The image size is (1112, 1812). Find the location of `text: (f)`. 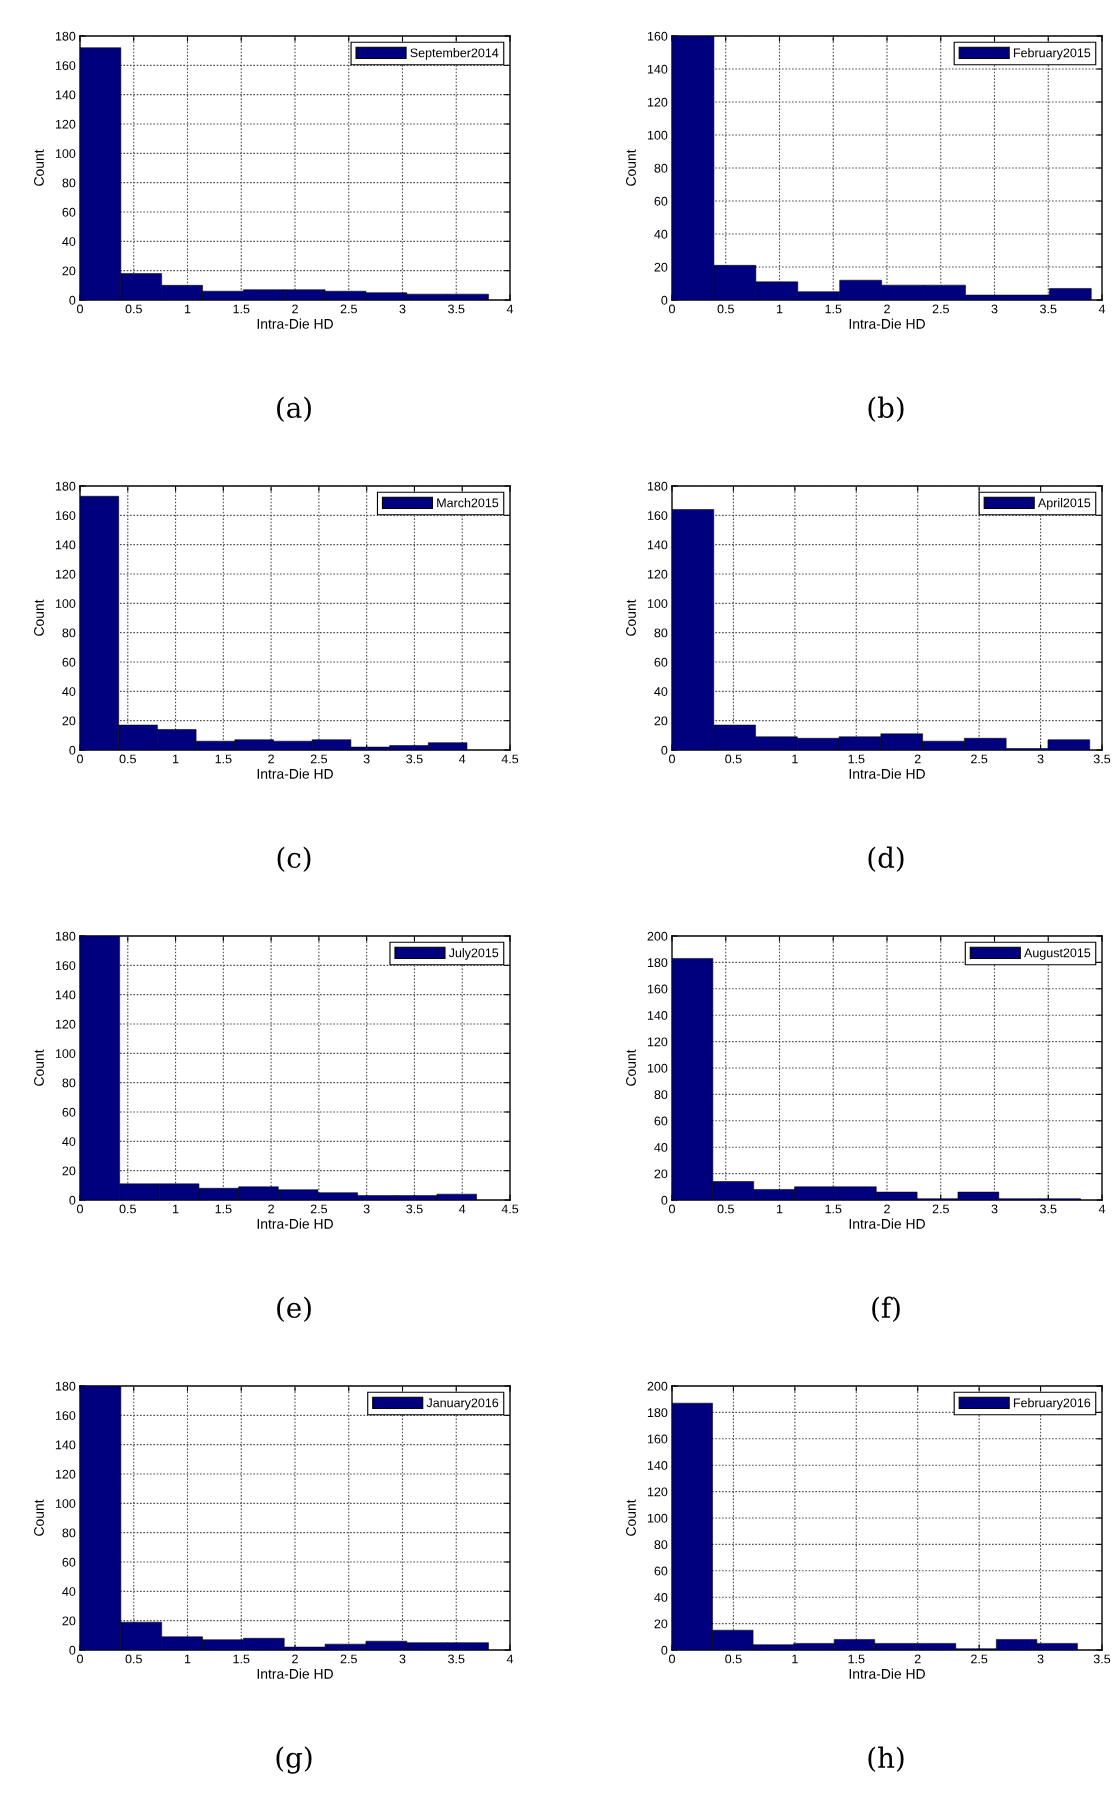

text: (f) is located at coordinates (886, 1309).